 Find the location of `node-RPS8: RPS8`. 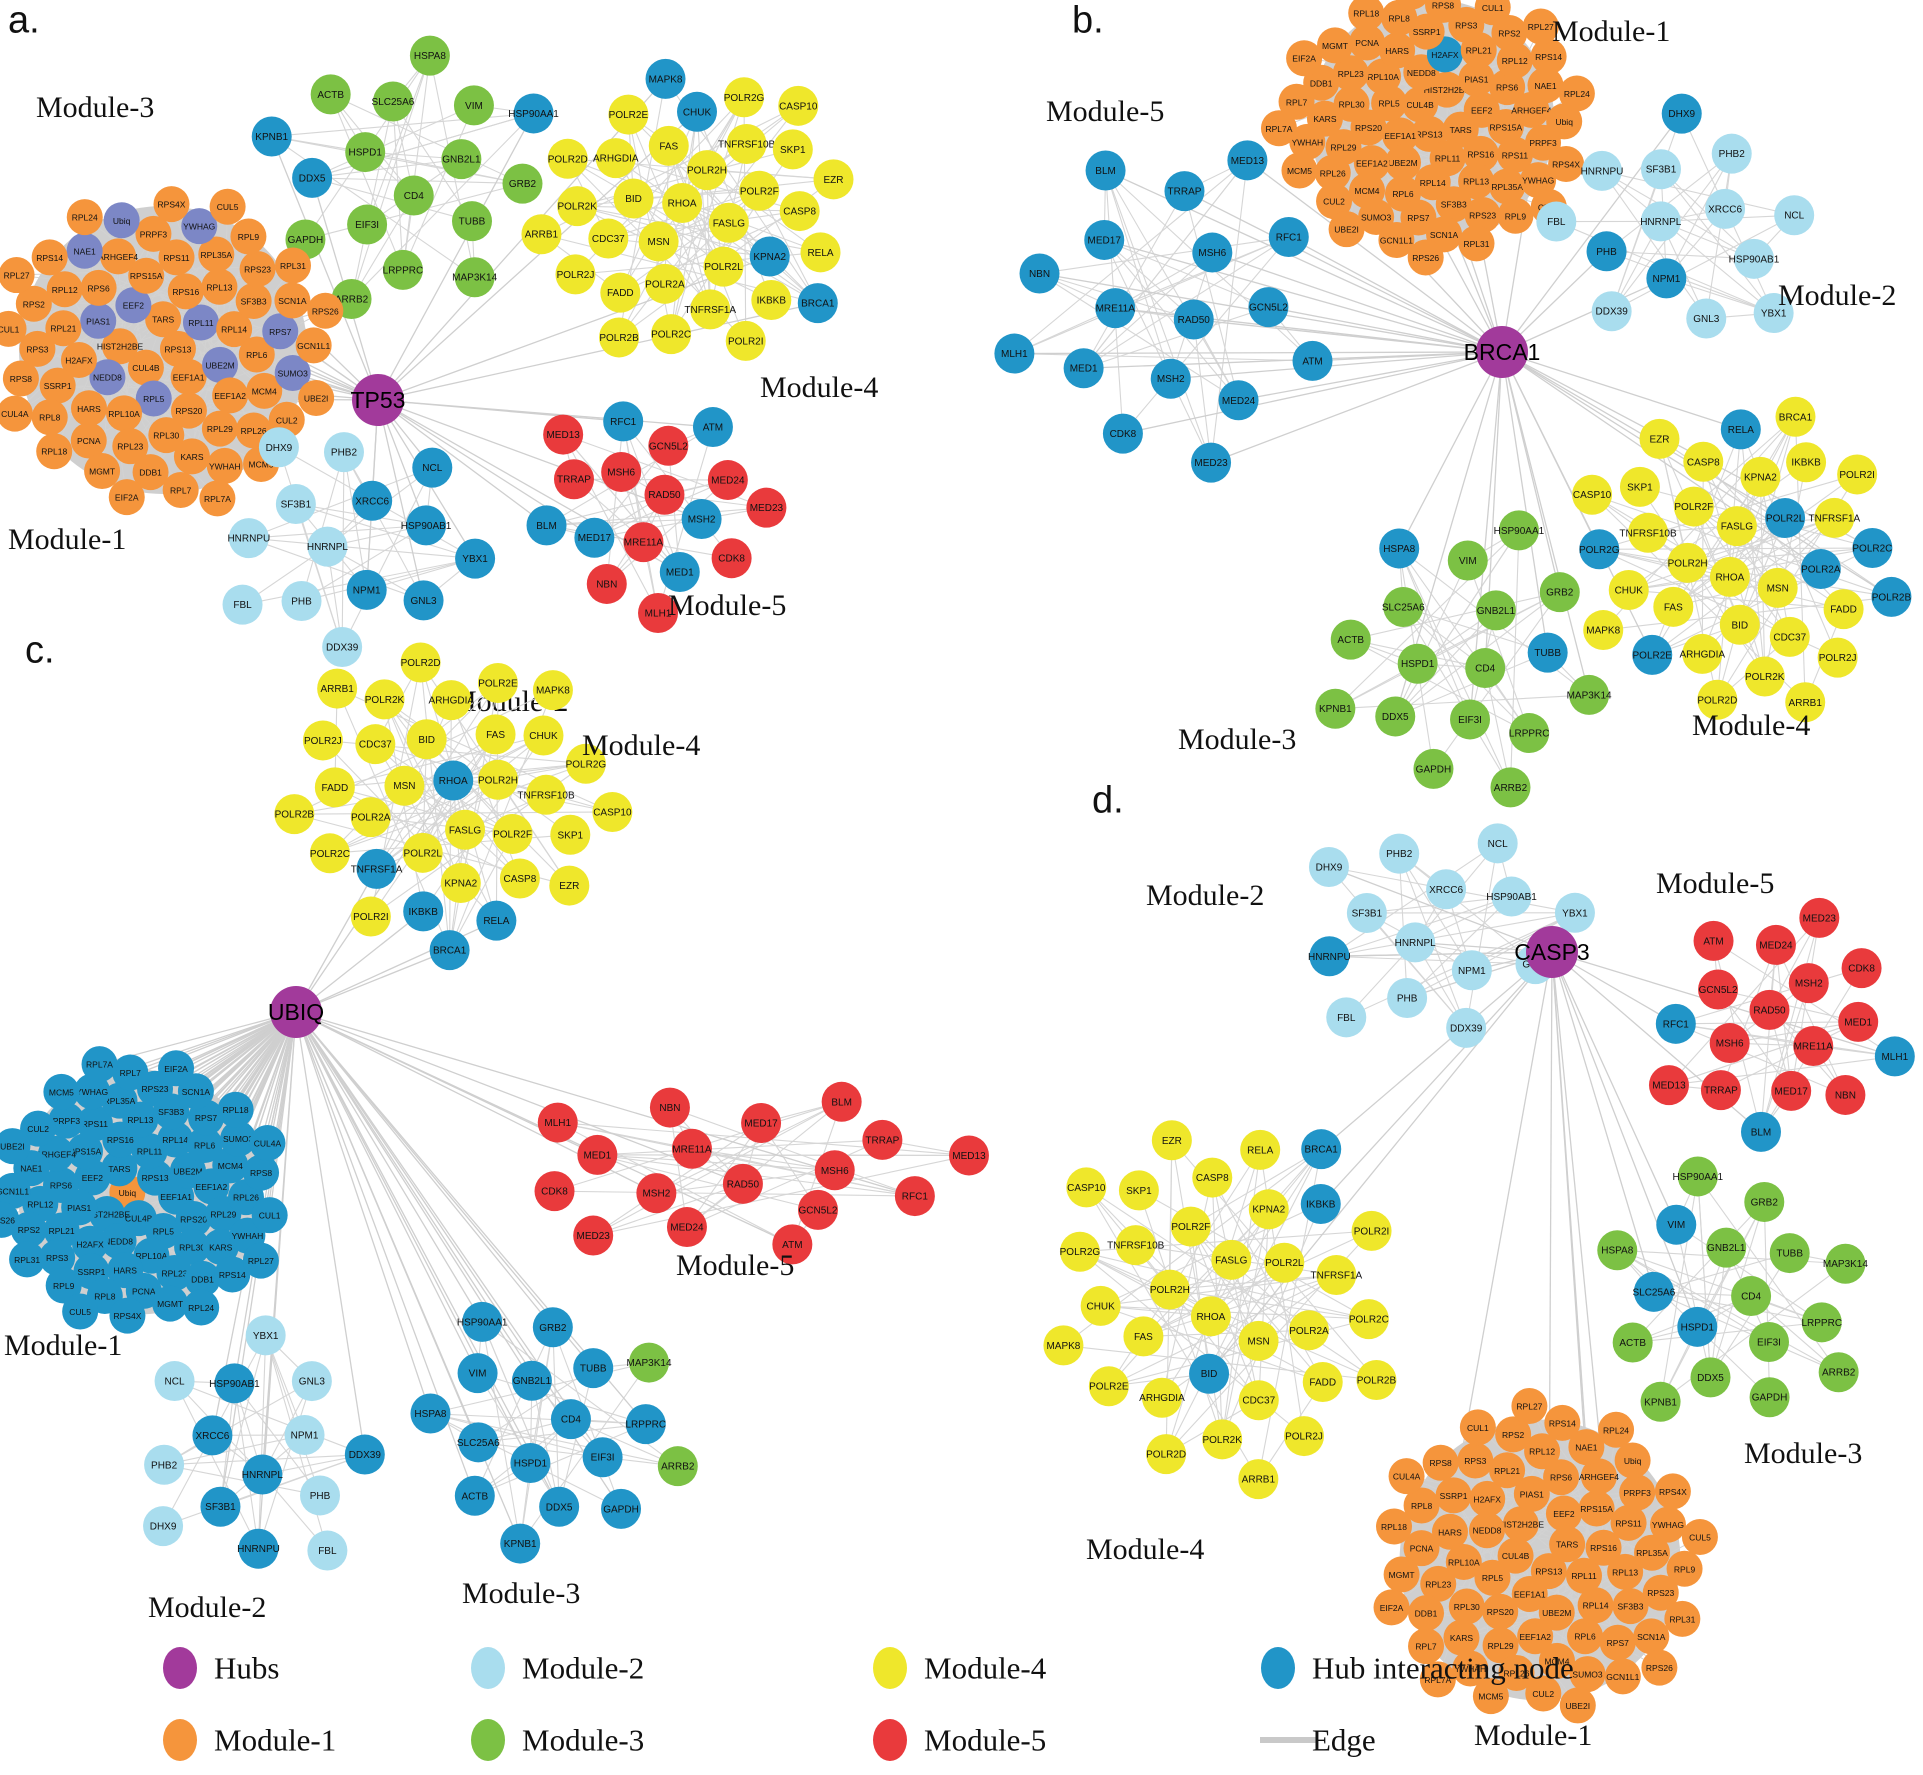

node-RPS8: RPS8 is located at coordinates (261, 1172).